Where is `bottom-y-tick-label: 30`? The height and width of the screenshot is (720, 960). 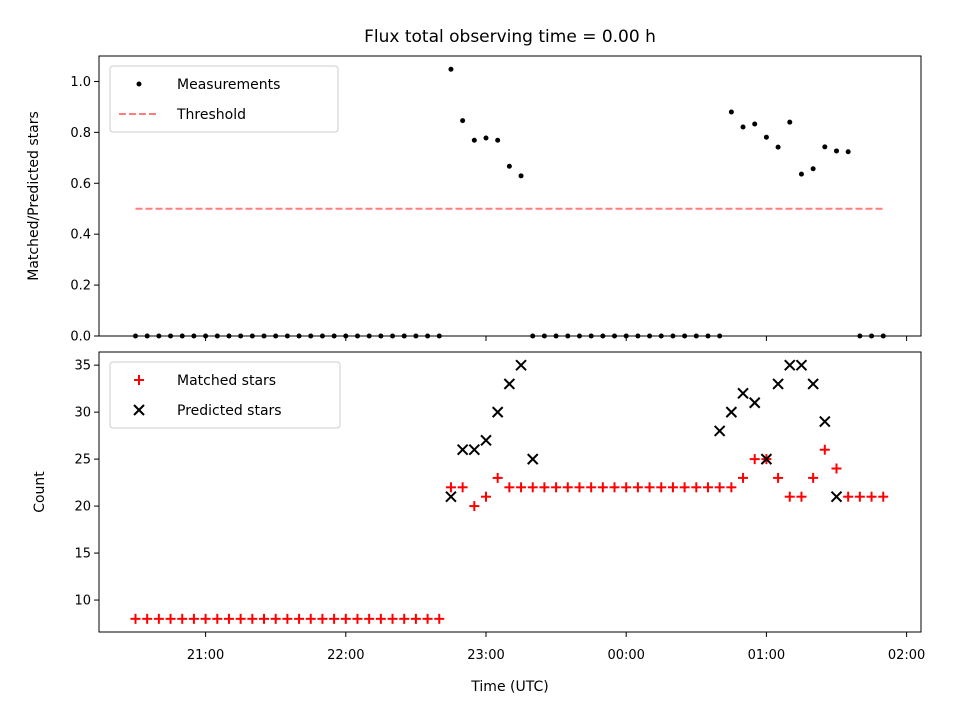
bottom-y-tick-label: 30 is located at coordinates (82, 413).